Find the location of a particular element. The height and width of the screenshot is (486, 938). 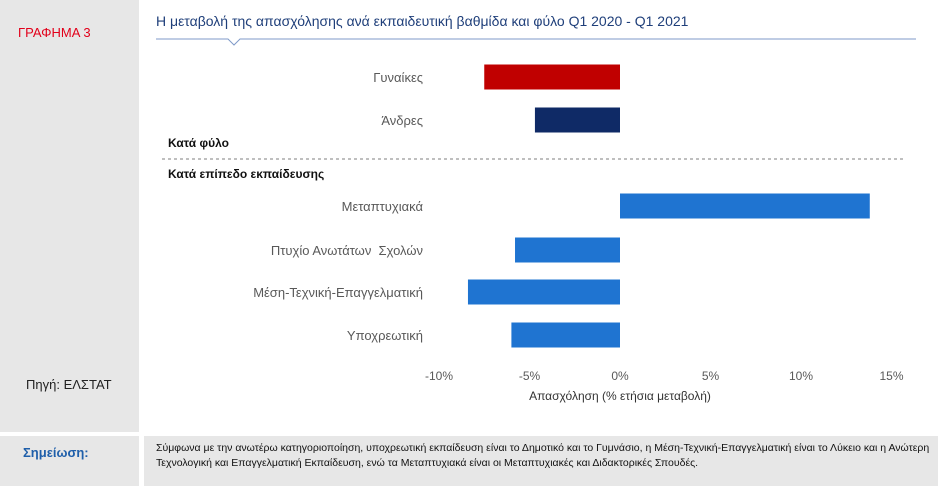

x-tick-label-3: 5% is located at coordinates (711, 376).